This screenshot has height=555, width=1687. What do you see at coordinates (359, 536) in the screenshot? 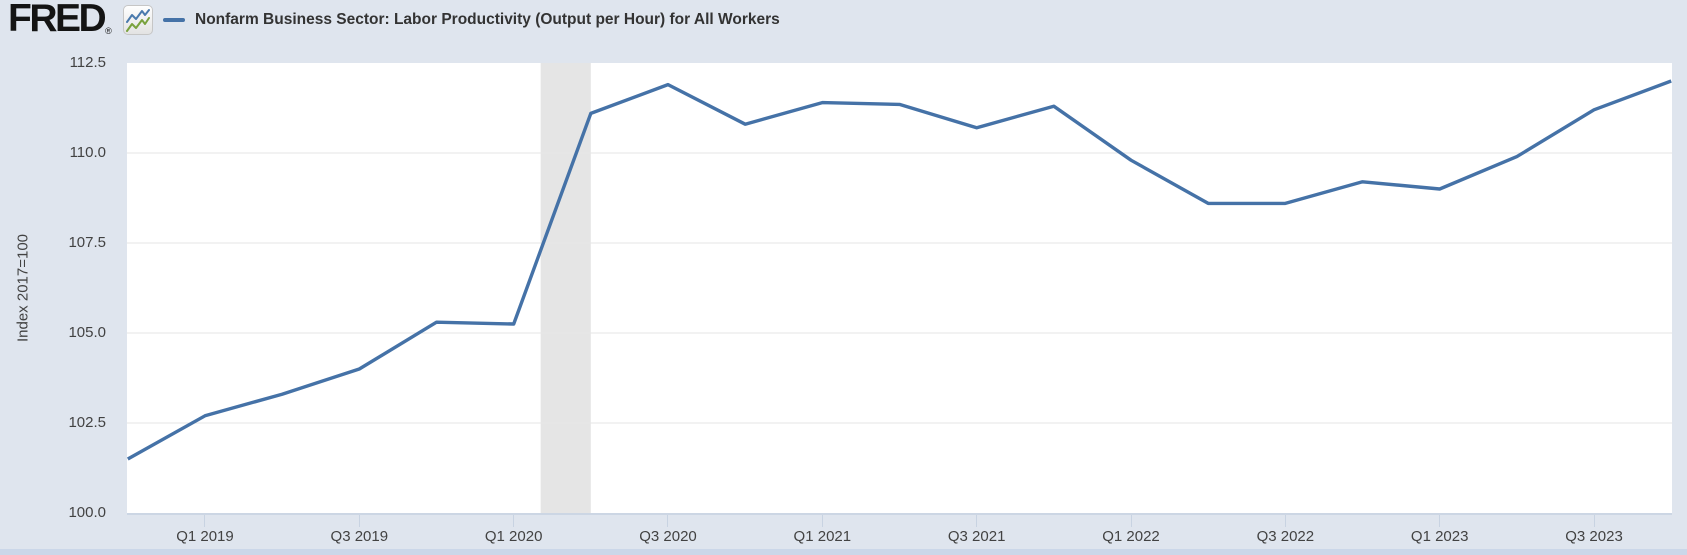
I see `x-tick-label: Q3 2019` at bounding box center [359, 536].